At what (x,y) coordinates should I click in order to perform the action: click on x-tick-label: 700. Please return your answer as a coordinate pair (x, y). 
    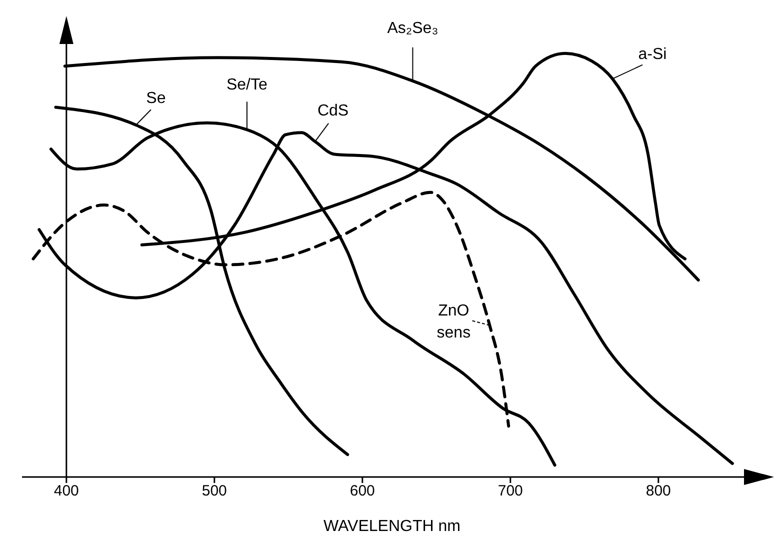
    Looking at the image, I should click on (510, 491).